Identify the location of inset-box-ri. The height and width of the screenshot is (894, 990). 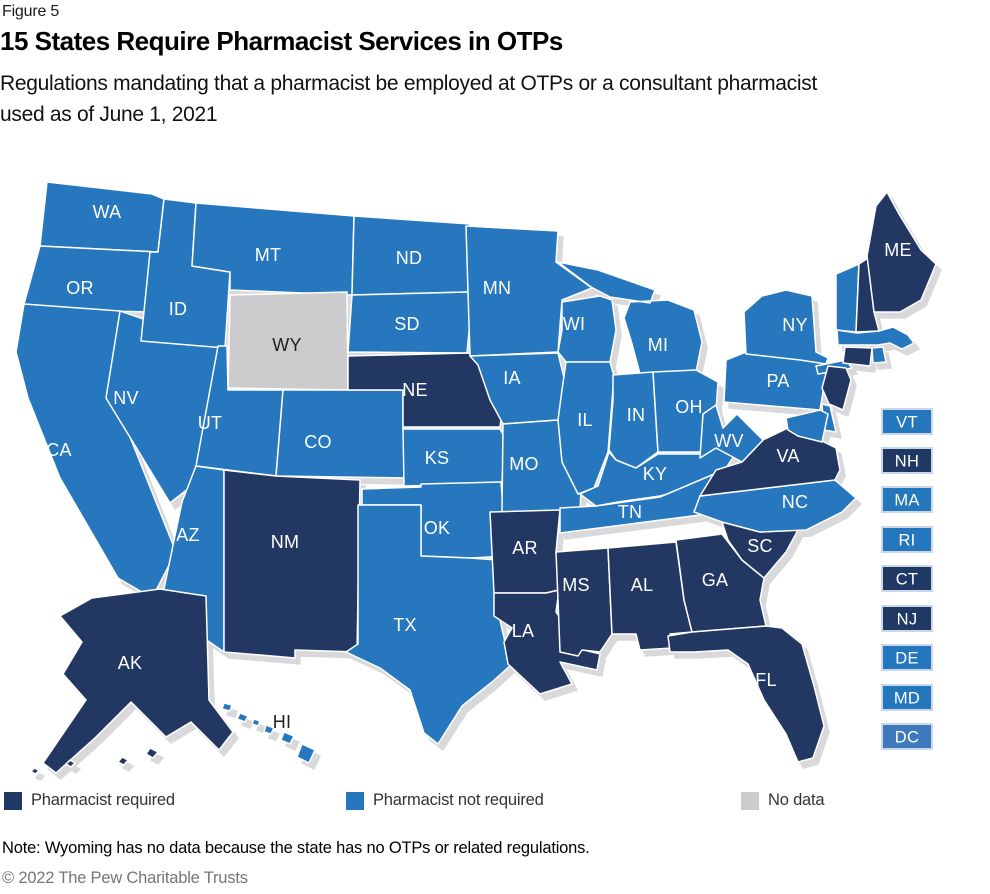
(907, 539).